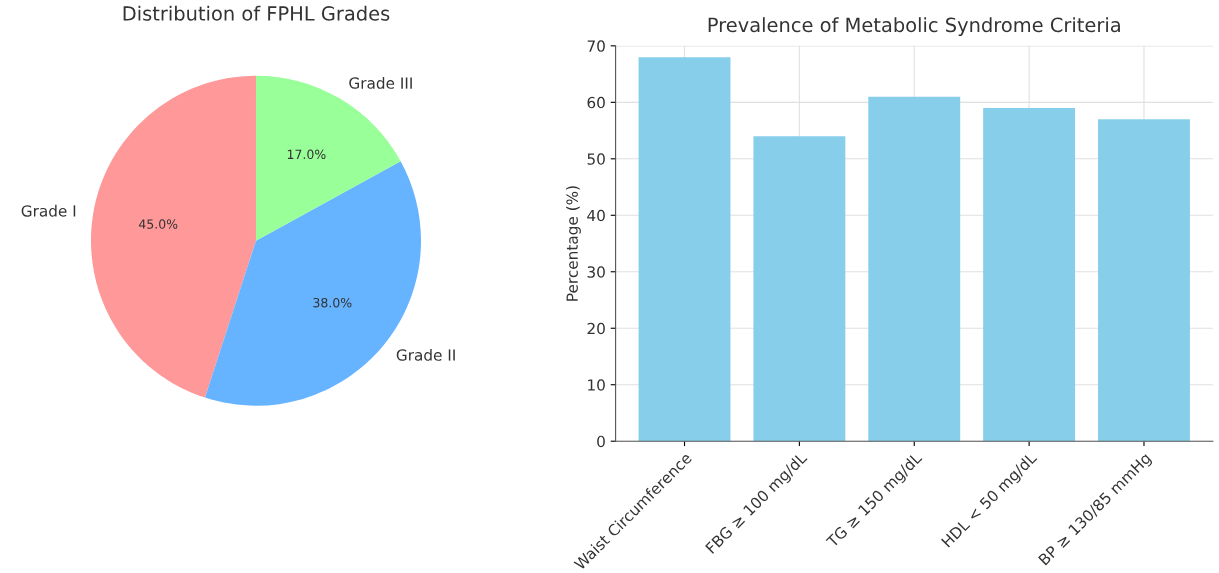 This screenshot has width=1219, height=573. What do you see at coordinates (332, 302) in the screenshot?
I see `data-label: 38.0%` at bounding box center [332, 302].